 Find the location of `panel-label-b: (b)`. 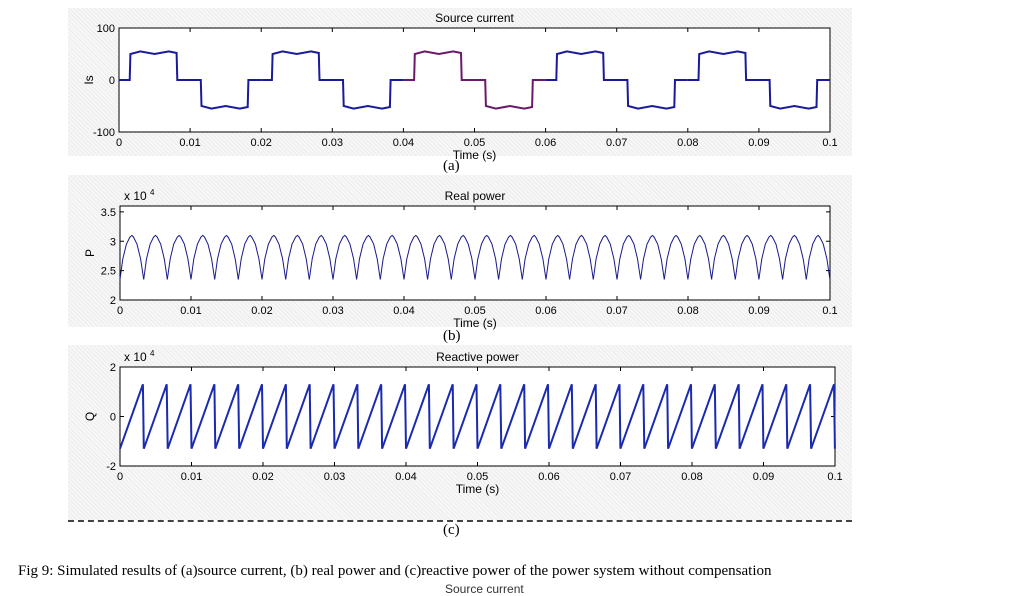

panel-label-b: (b) is located at coordinates (452, 336).